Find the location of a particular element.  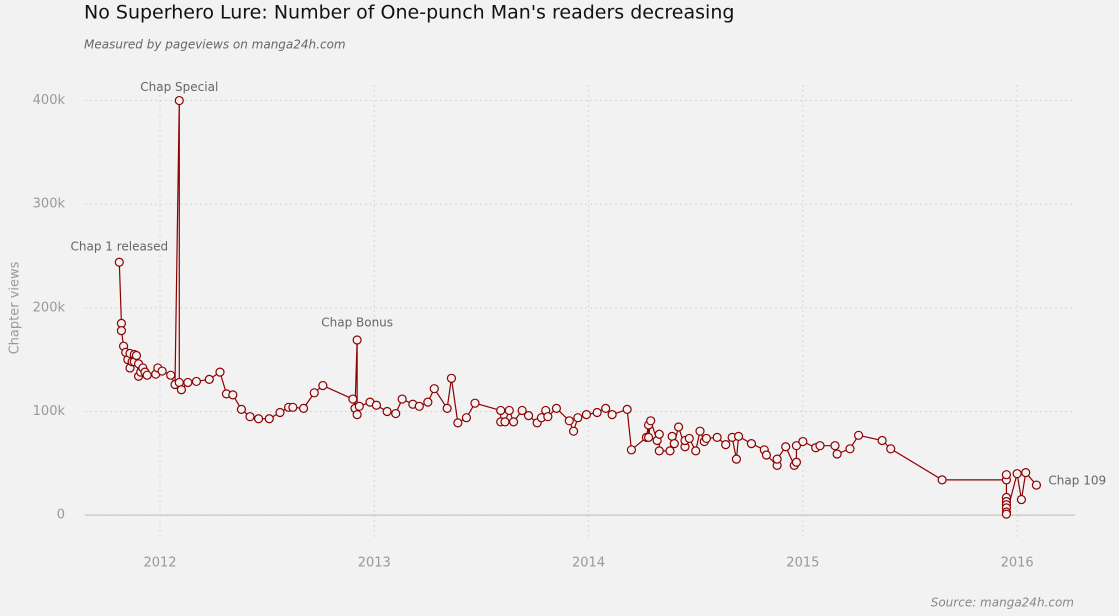

annotation: Chap Bonus is located at coordinates (357, 322).